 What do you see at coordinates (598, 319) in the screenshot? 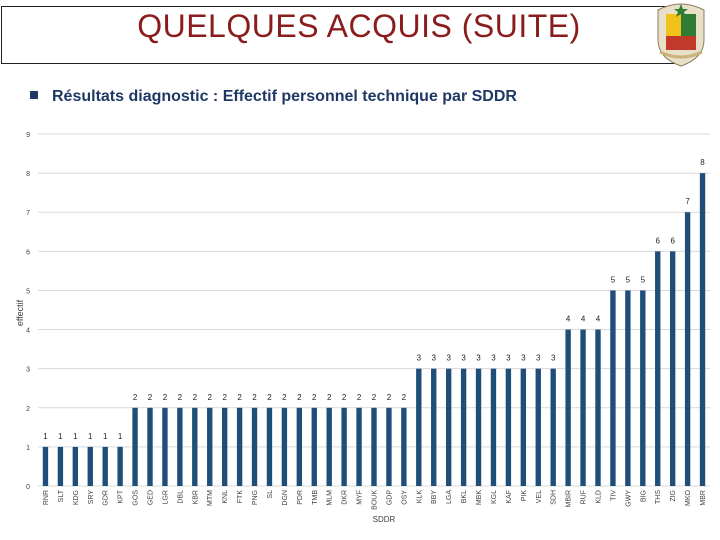
I see `data-label: 4` at bounding box center [598, 319].